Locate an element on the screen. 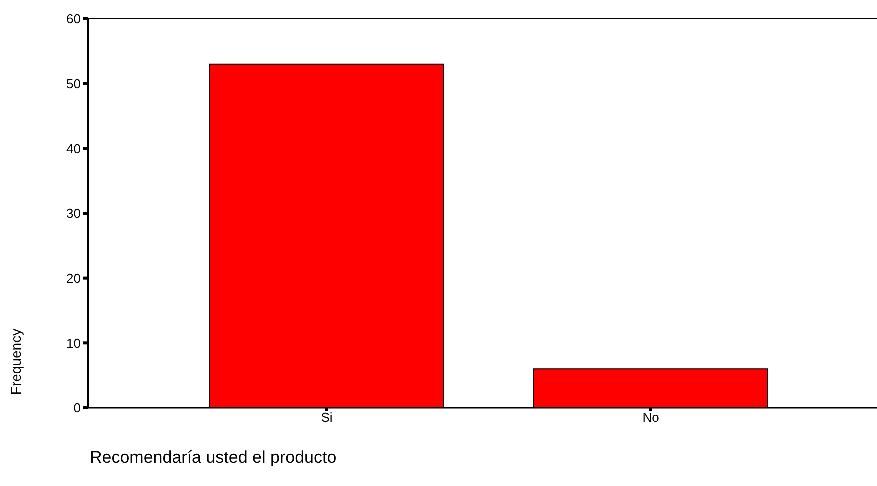  x-tick-label: Si is located at coordinates (327, 418).